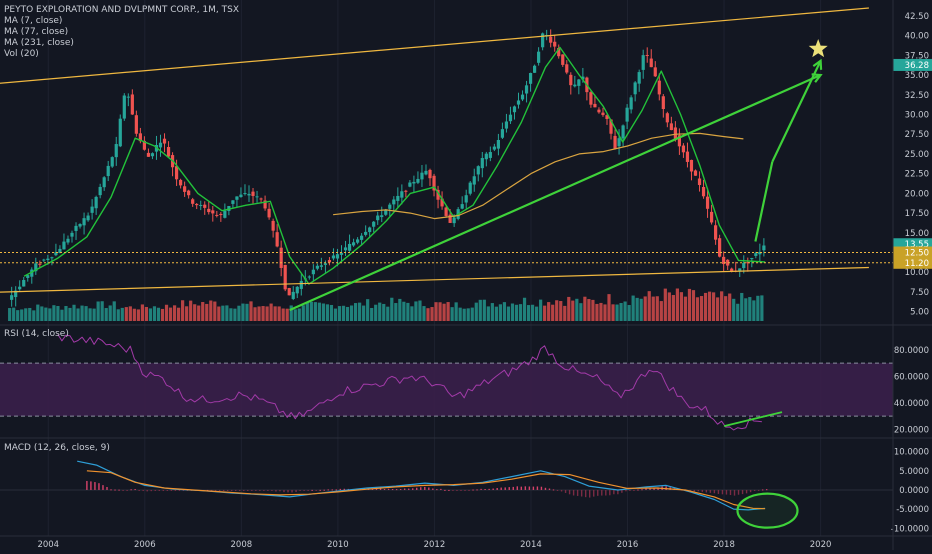 This screenshot has width=932, height=554. What do you see at coordinates (21, 54) in the screenshot?
I see `legend-volume: Vol (20)` at bounding box center [21, 54].